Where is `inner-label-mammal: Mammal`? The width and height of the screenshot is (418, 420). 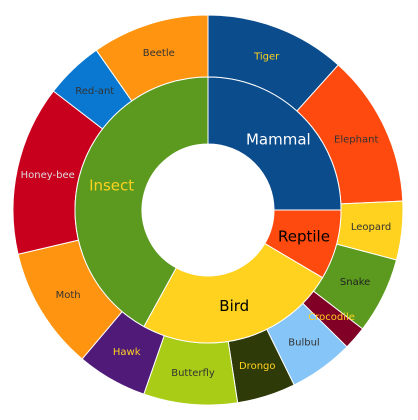
inner-label-mammal: Mammal is located at coordinates (278, 140).